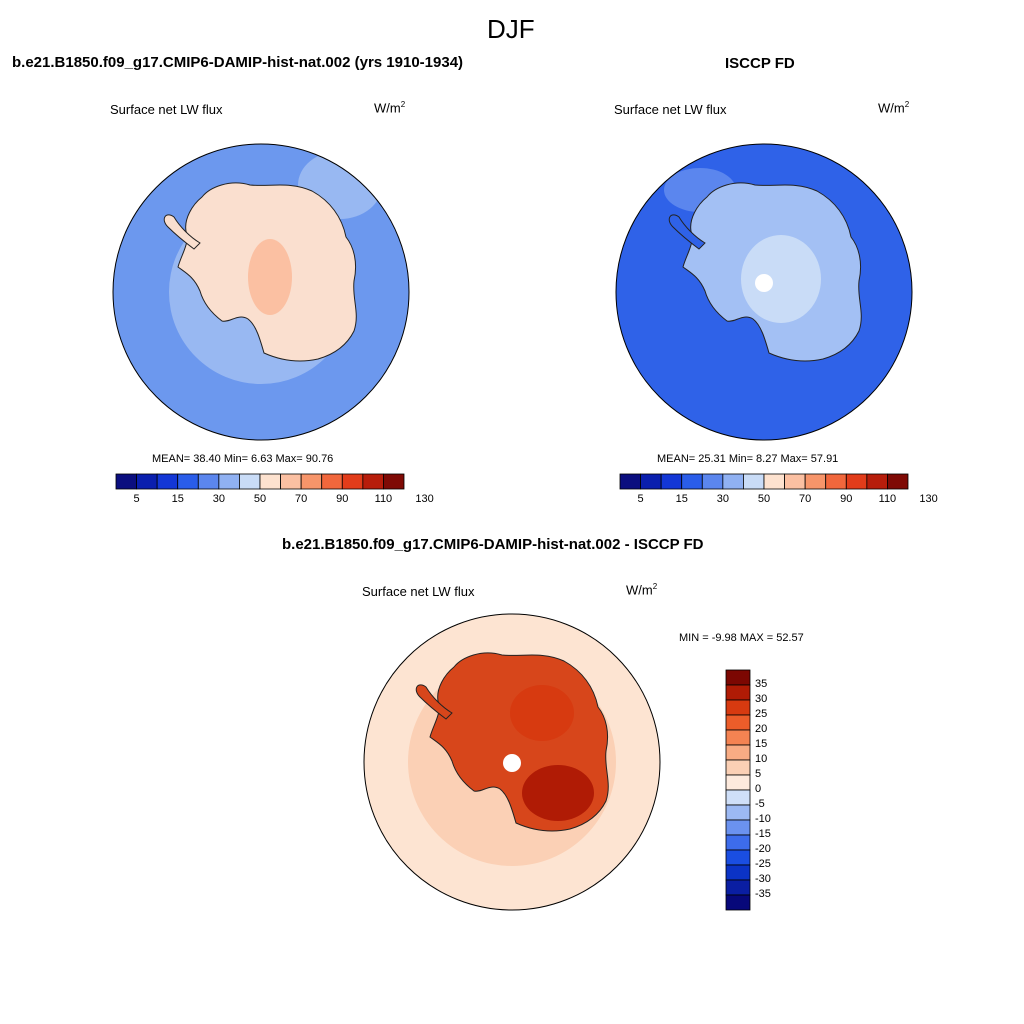  Describe the element at coordinates (722, 499) in the screenshot. I see `panel2-colorbar-tick-label: 30` at that location.